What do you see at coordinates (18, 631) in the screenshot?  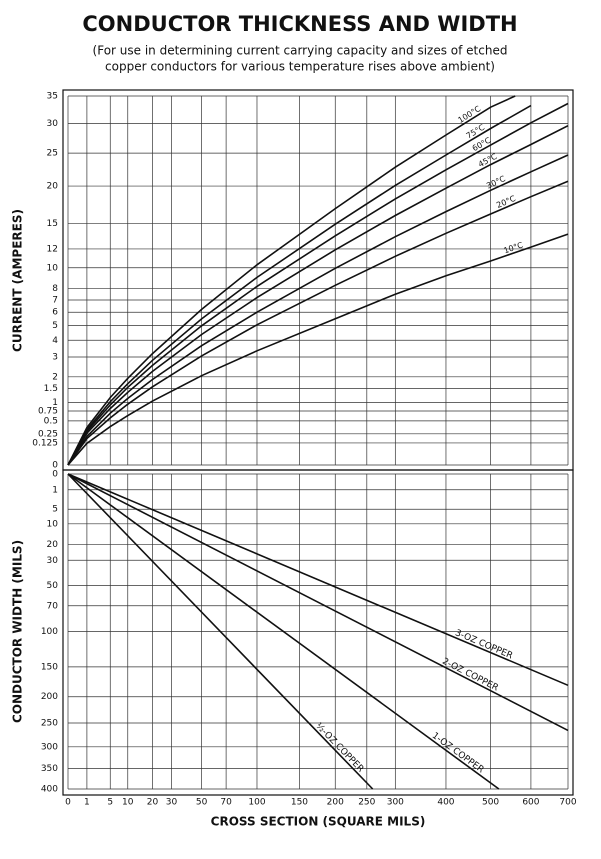 I see `y-axis-label: CONDUCTOR WIDTH (MILS)` at bounding box center [18, 631].